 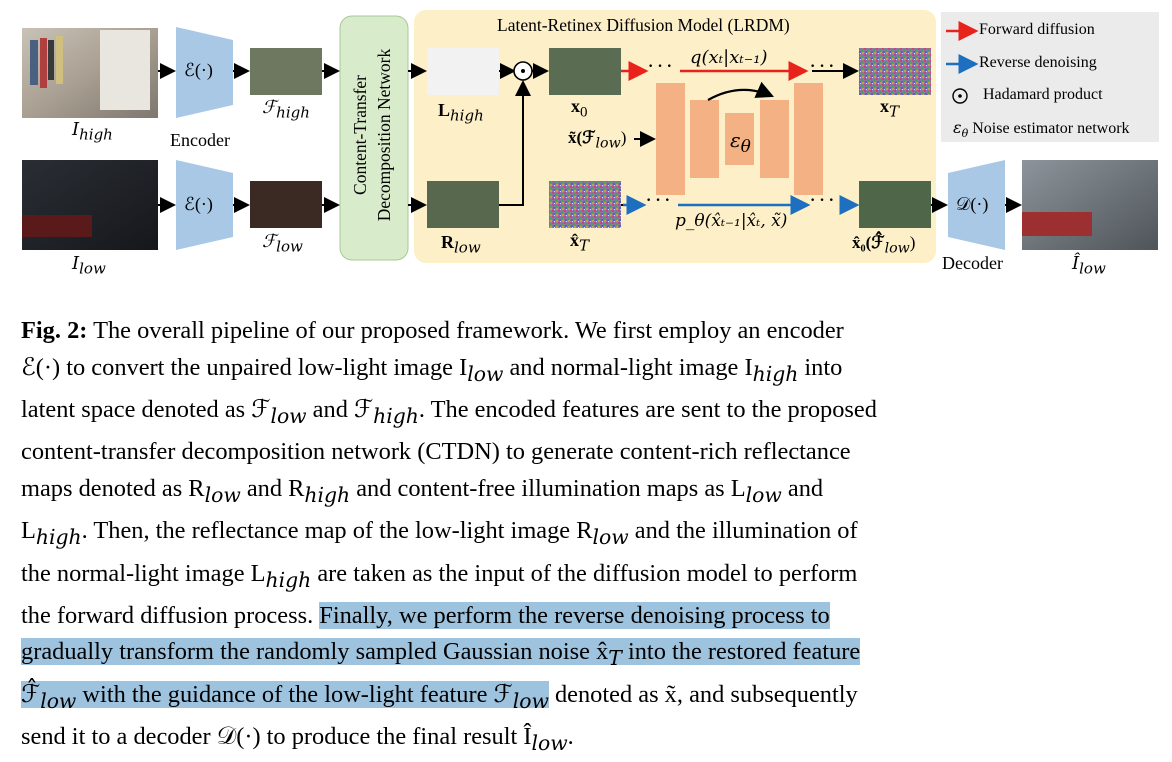 I want to click on f-high-label: ℱhigh, so click(x=286, y=109).